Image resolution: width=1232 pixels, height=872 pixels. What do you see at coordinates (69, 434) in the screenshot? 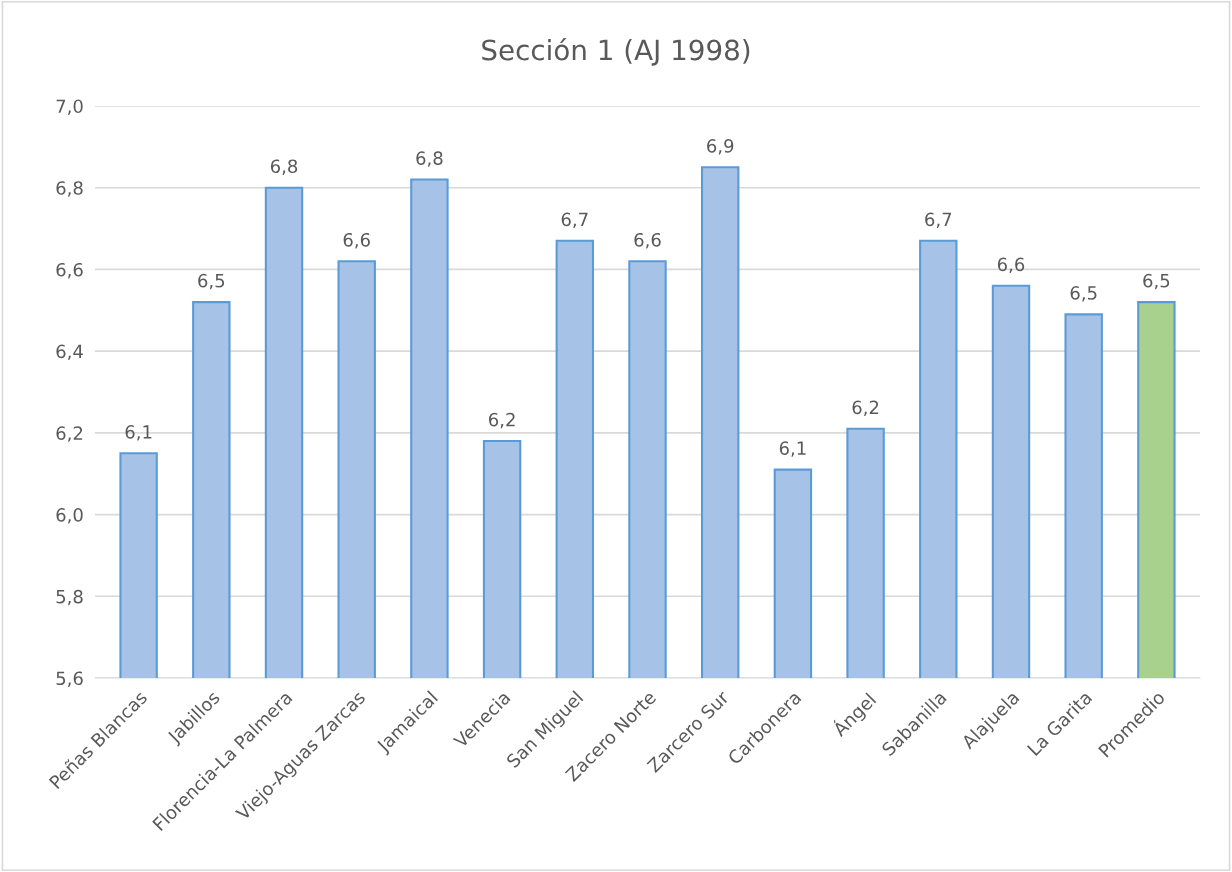
I see `y-tick-label: 6,2` at bounding box center [69, 434].